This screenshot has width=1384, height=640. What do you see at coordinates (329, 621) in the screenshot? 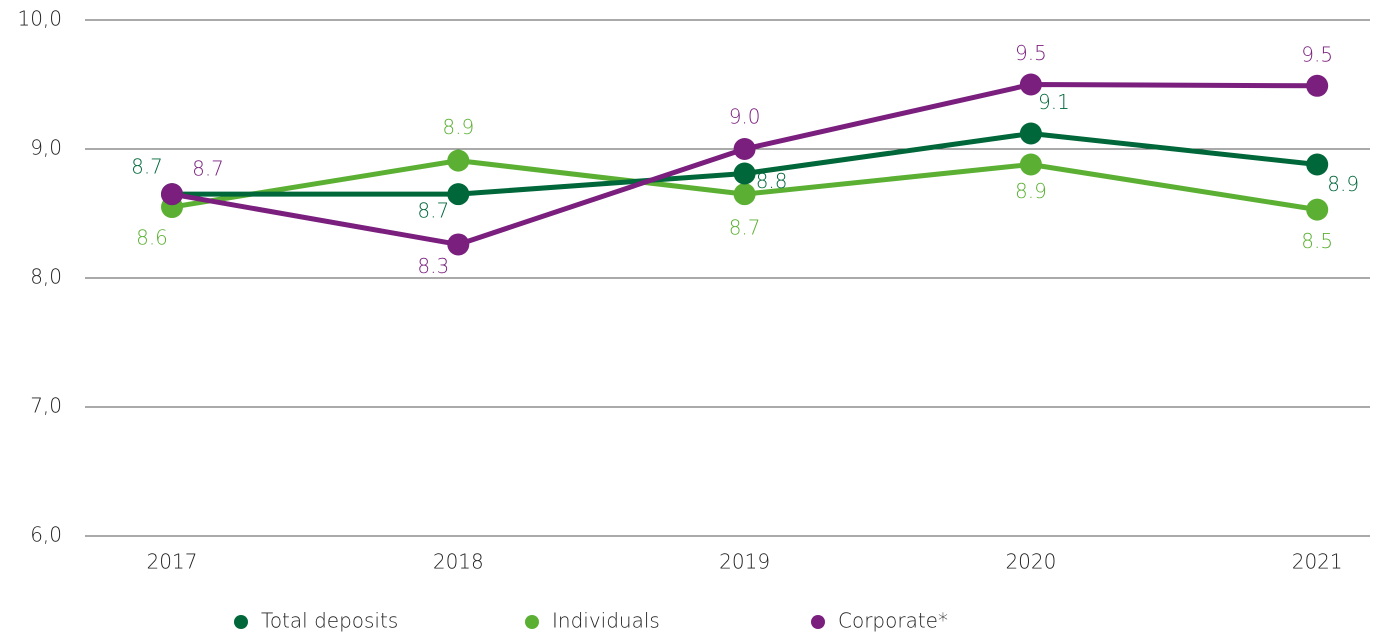
I see `legend-label: Total deposits` at bounding box center [329, 621].